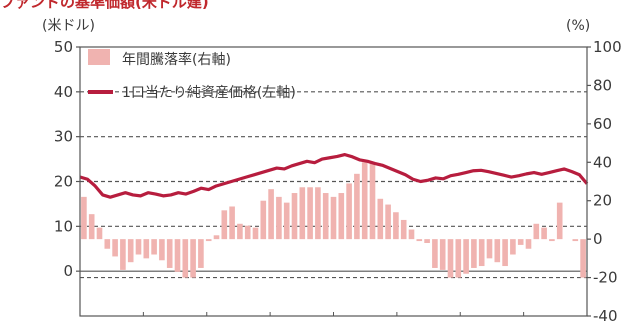 This screenshot has height=325, width=630. Describe the element at coordinates (605, 316) in the screenshot. I see `right-tick-label: -40` at that location.